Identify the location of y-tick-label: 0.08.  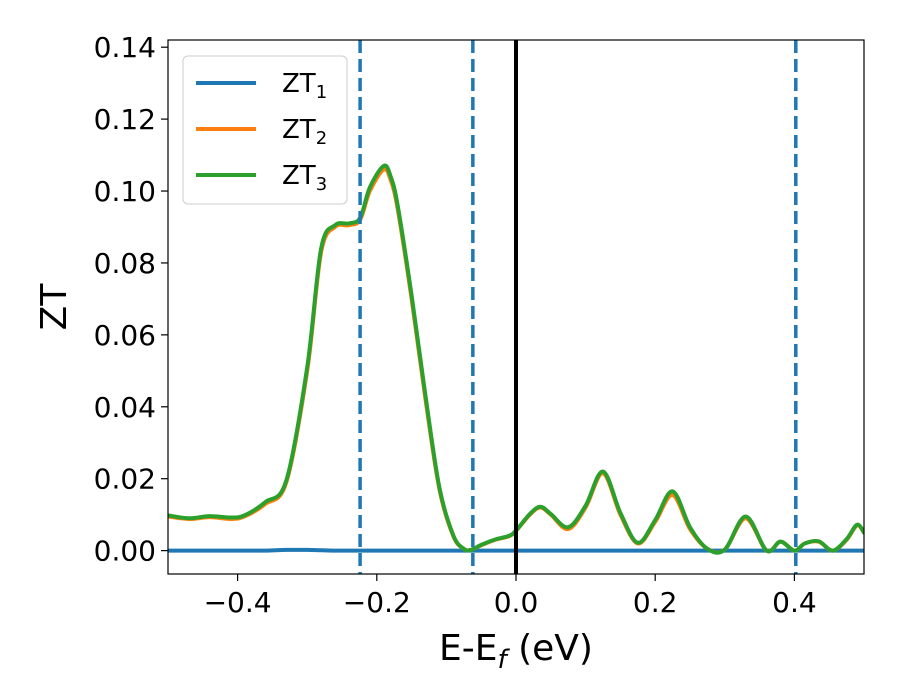
(125, 263).